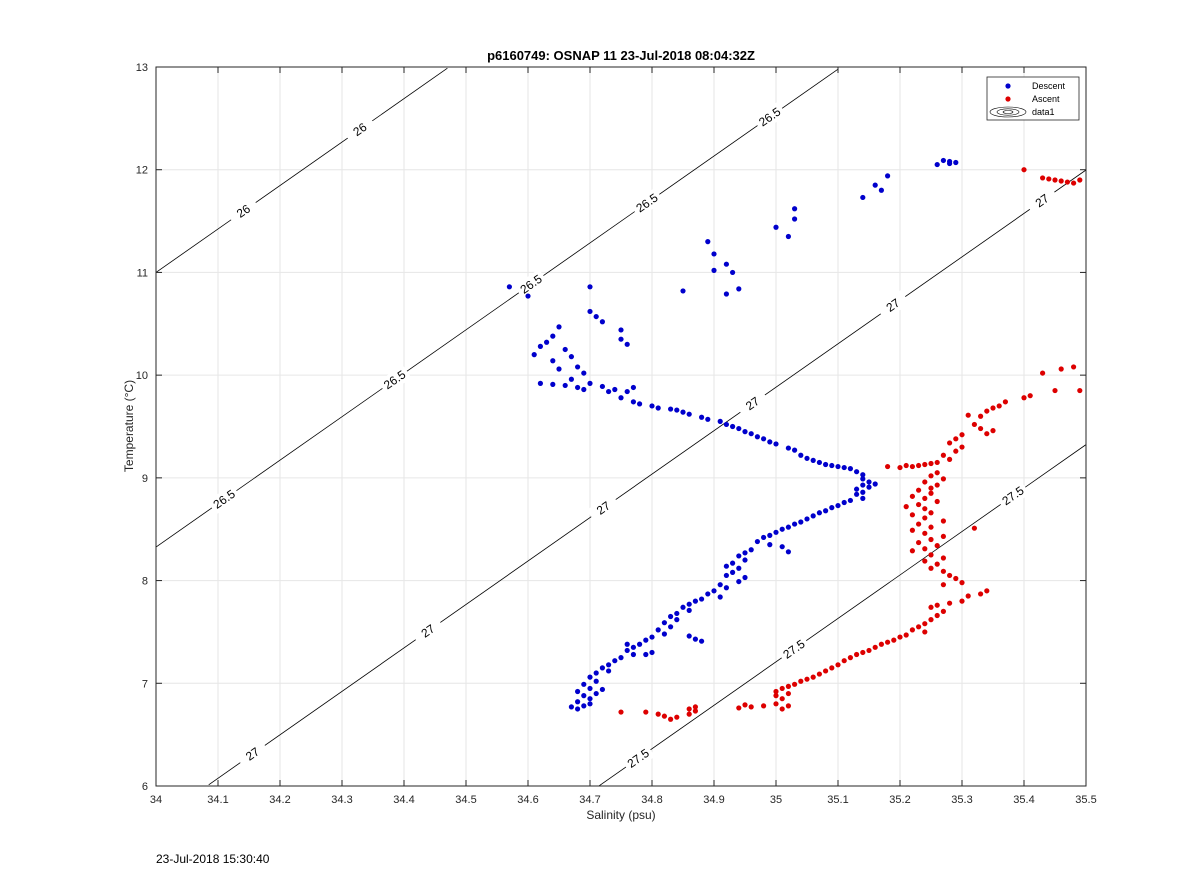 This screenshot has width=1200, height=885. I want to click on y-tick-label: 11, so click(142, 273).